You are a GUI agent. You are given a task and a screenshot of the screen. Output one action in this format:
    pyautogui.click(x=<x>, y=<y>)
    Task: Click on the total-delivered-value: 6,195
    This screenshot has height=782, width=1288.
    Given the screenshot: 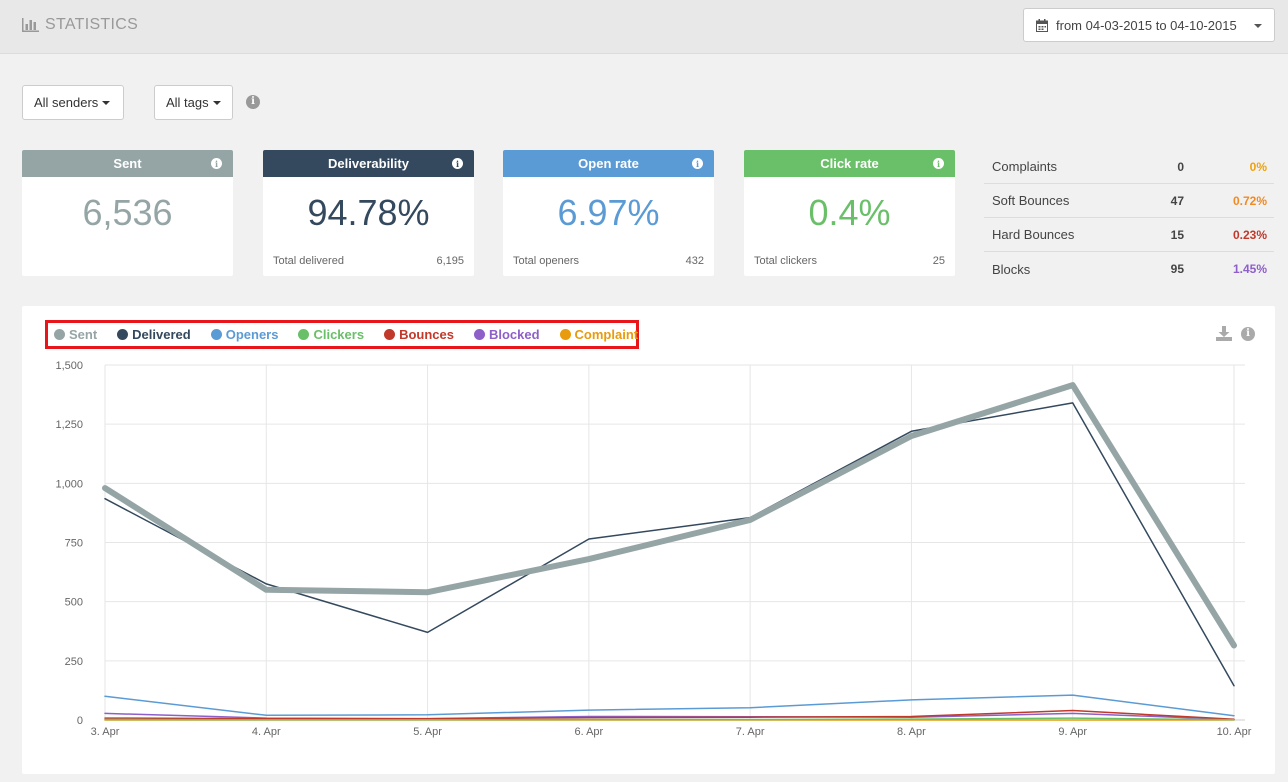 What is the action you would take?
    pyautogui.click(x=450, y=261)
    